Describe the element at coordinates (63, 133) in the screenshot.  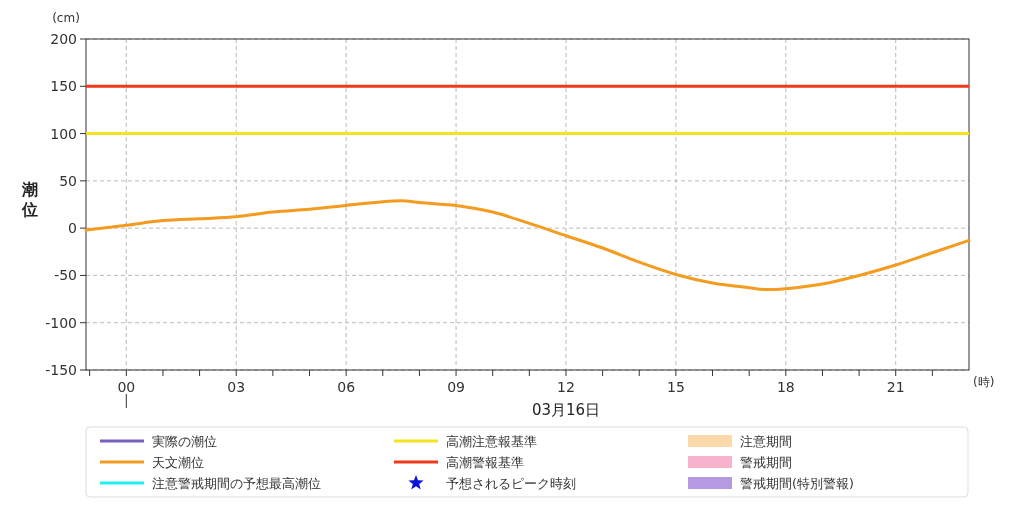
I see `y-tick-label: 100` at that location.